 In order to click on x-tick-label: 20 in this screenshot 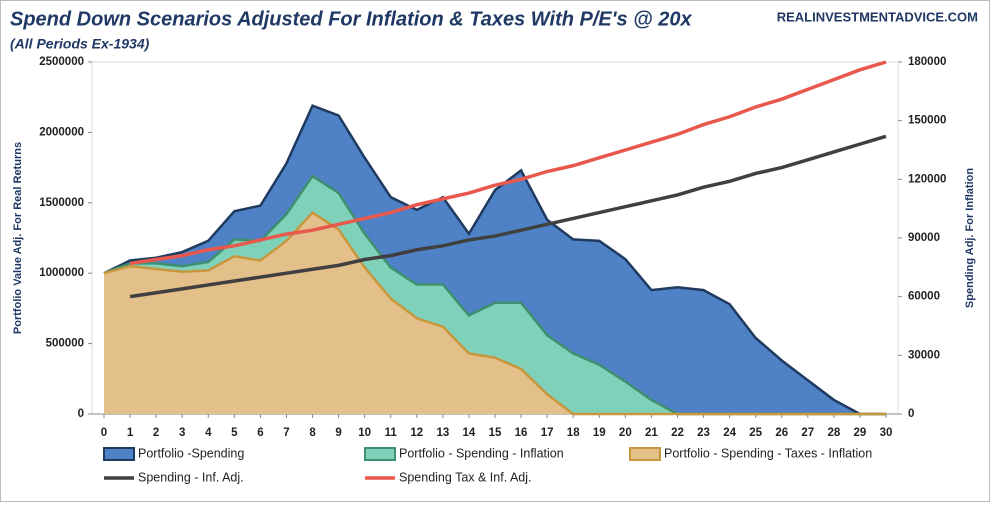, I will do `click(625, 433)`.